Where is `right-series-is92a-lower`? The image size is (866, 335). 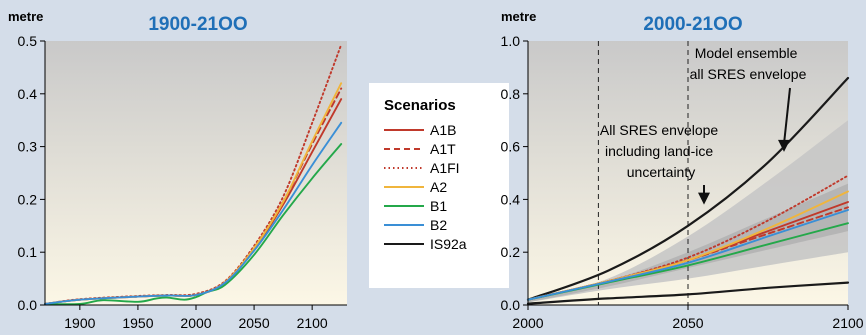 right-series-is92a-lower is located at coordinates (688, 293).